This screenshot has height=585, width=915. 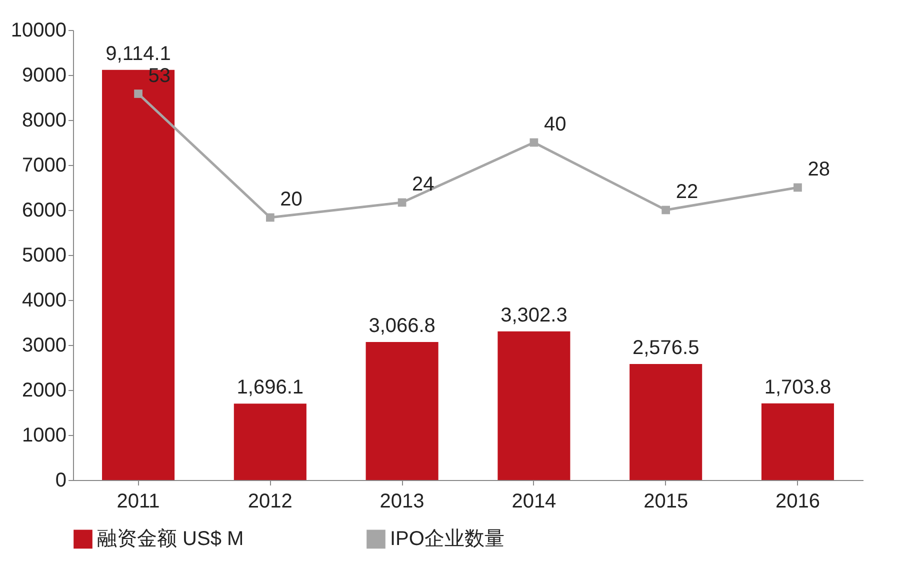 What do you see at coordinates (44, 165) in the screenshot?
I see `y-tick-label: 7000` at bounding box center [44, 165].